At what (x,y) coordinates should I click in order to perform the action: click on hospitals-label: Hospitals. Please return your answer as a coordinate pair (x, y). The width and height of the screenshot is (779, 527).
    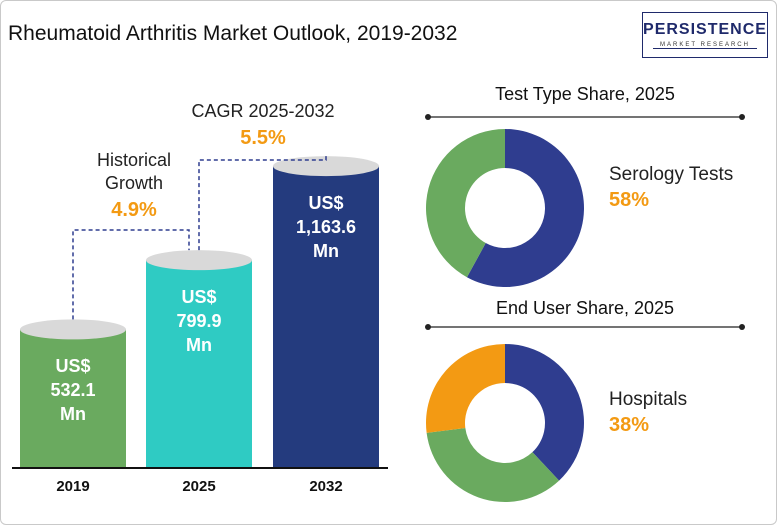
    Looking at the image, I should click on (648, 399).